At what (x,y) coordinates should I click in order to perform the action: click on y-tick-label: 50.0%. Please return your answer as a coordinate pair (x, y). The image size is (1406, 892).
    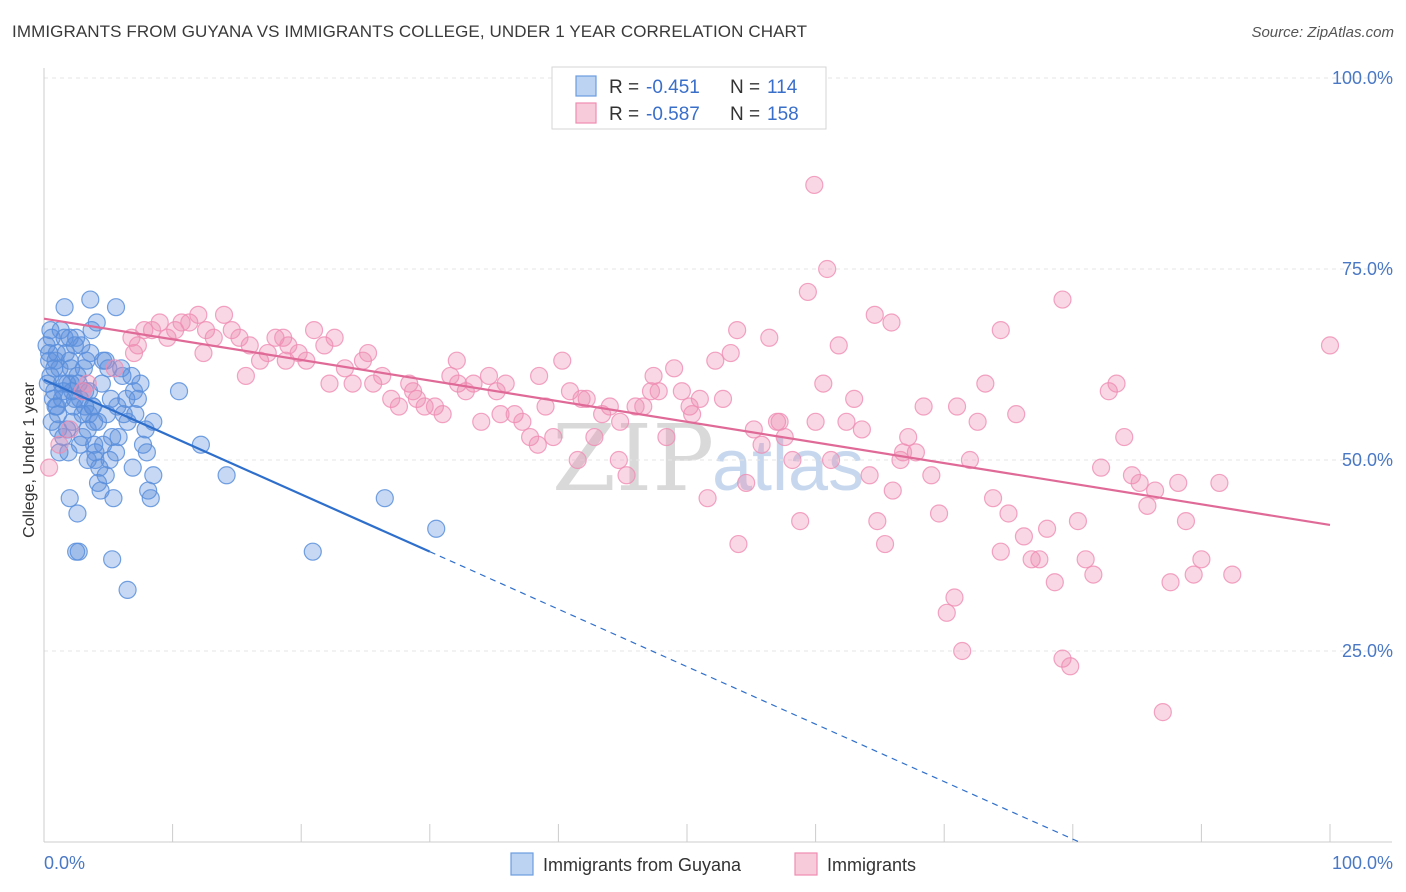
    Looking at the image, I should click on (1367, 460).